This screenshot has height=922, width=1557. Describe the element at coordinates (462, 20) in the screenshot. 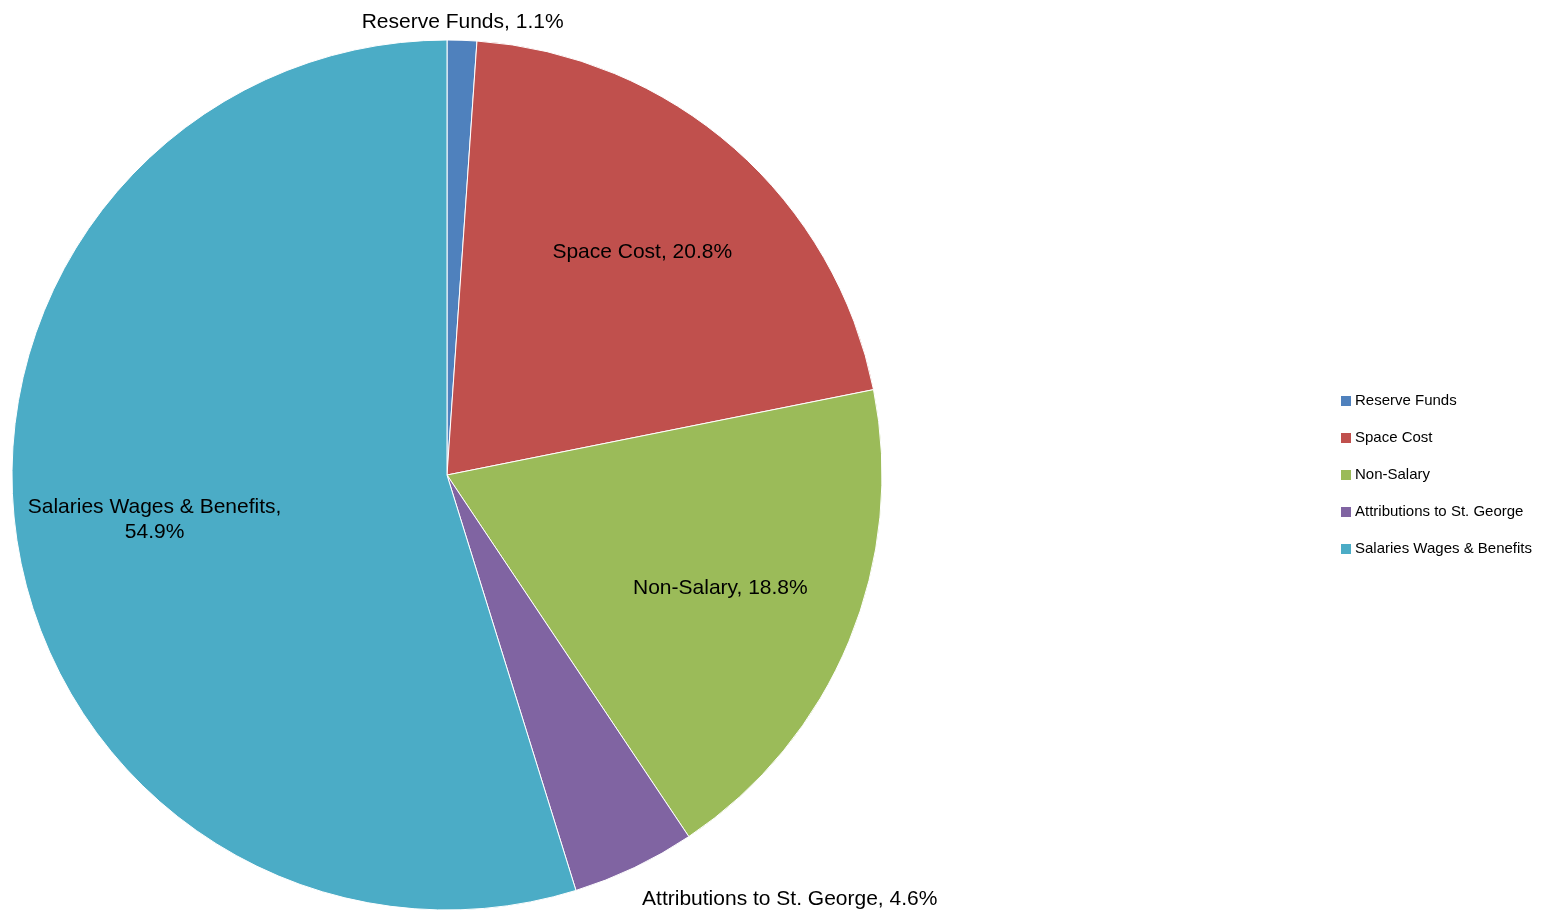

I see `data-label: Reserve Funds, 1.1%` at that location.